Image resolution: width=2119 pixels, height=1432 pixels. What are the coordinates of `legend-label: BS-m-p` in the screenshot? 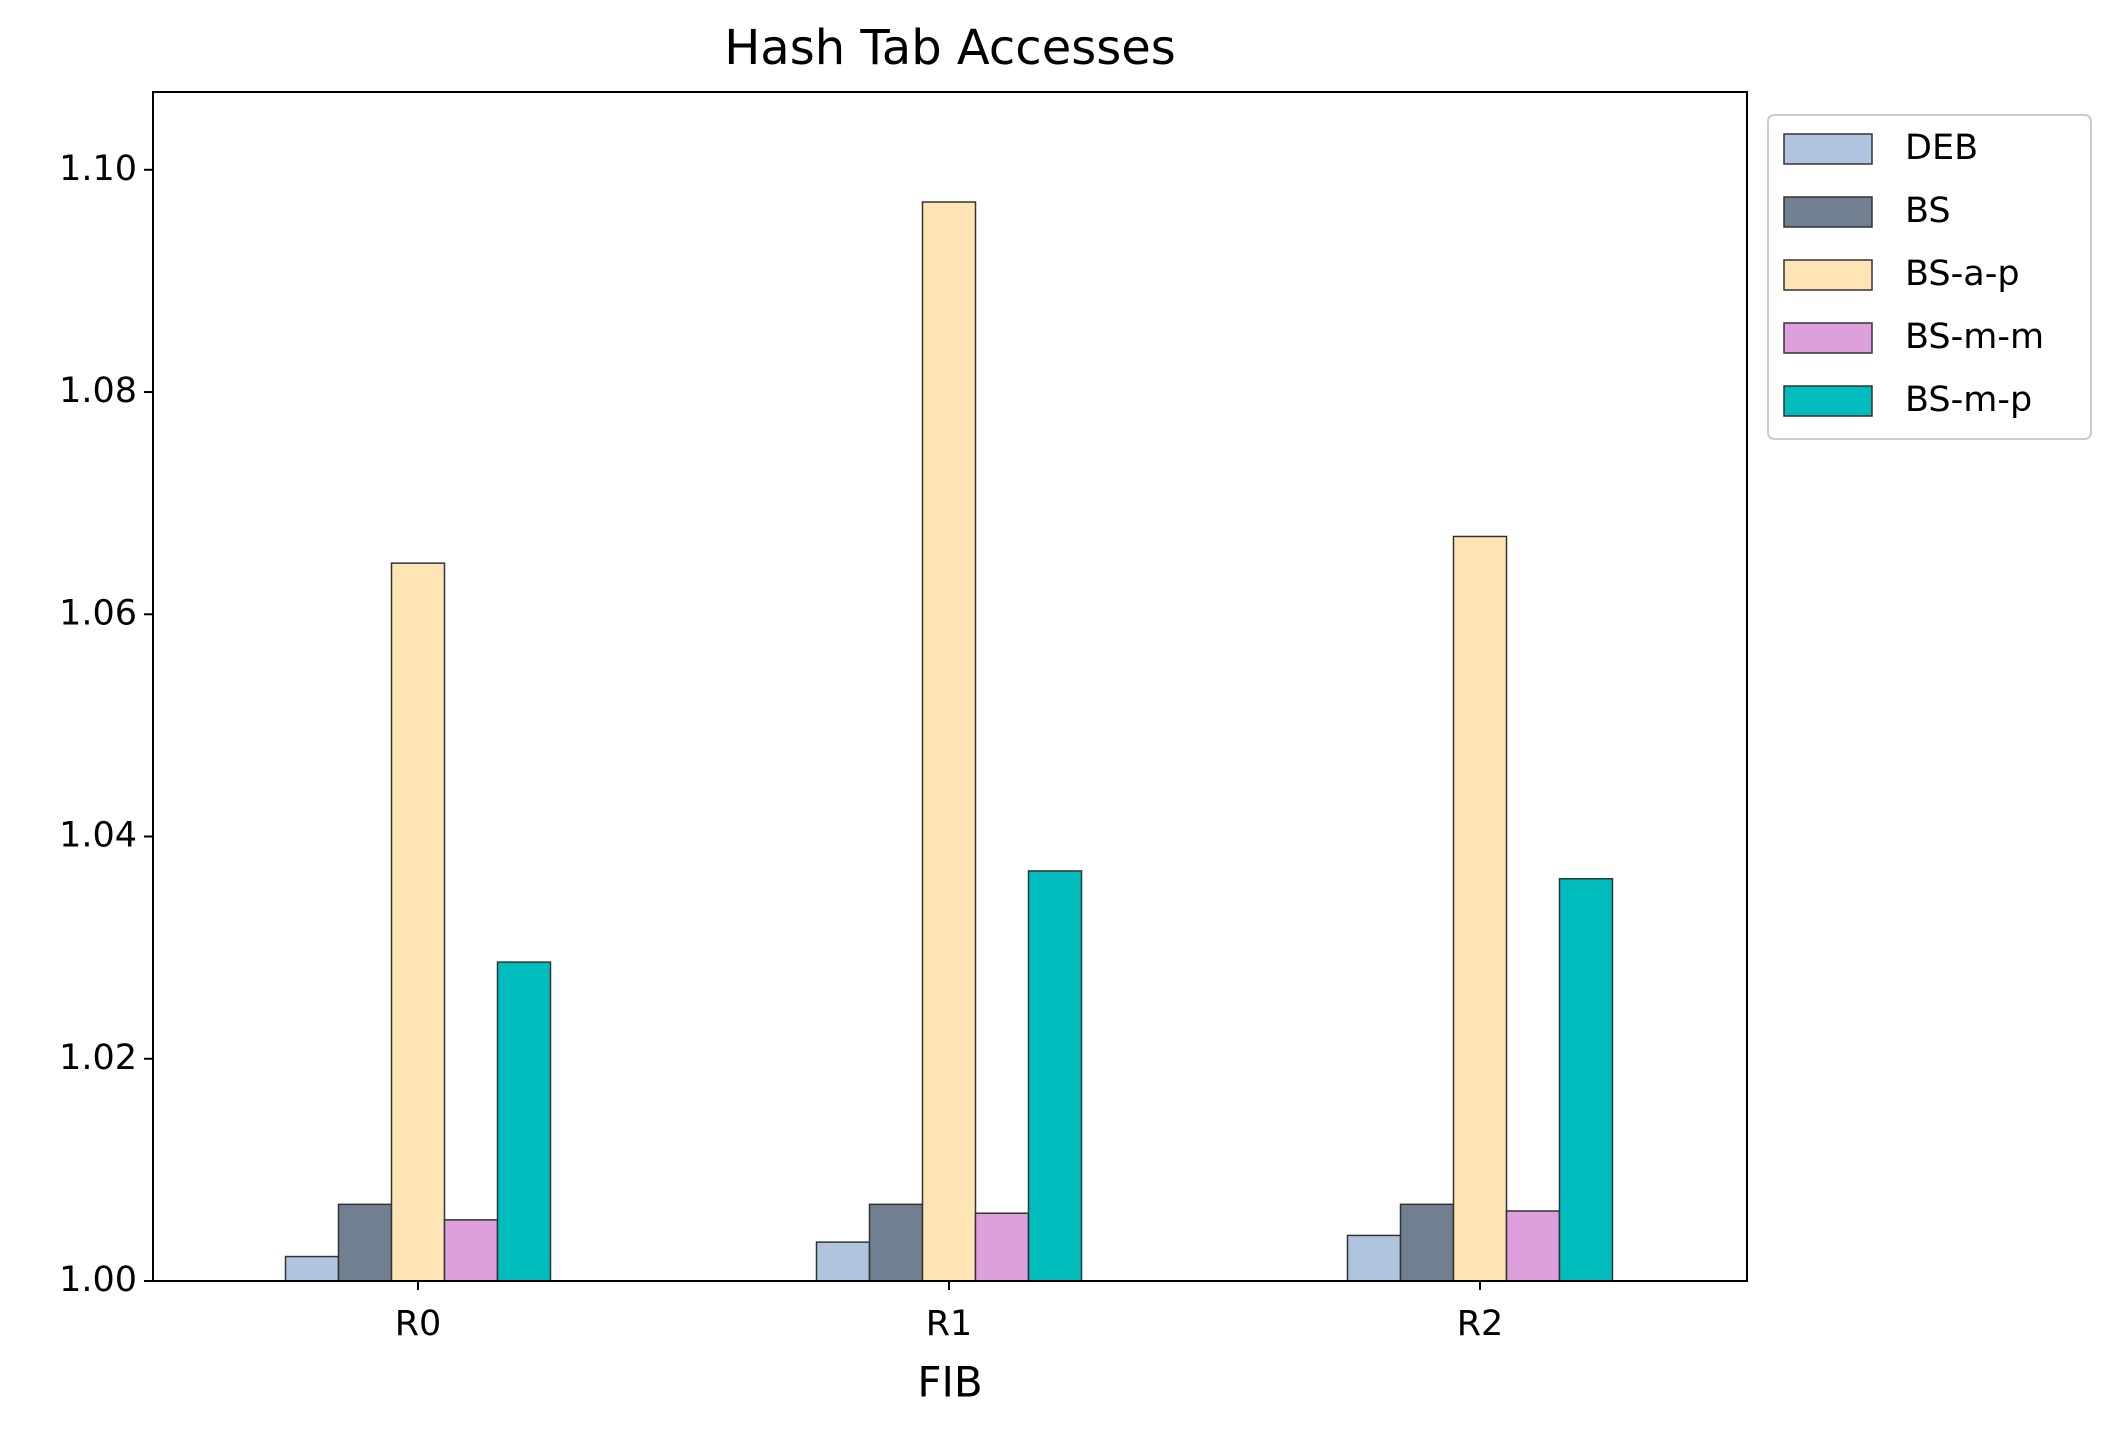 It's located at (1968, 400).